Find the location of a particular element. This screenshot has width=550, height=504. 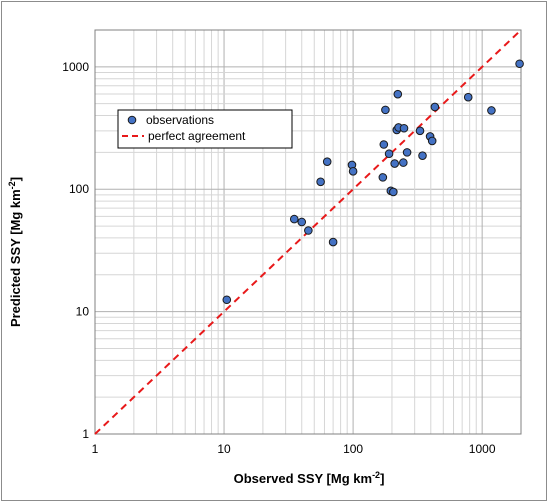

y-tick-labels: 1 10 100 1000 is located at coordinates (75, 250).